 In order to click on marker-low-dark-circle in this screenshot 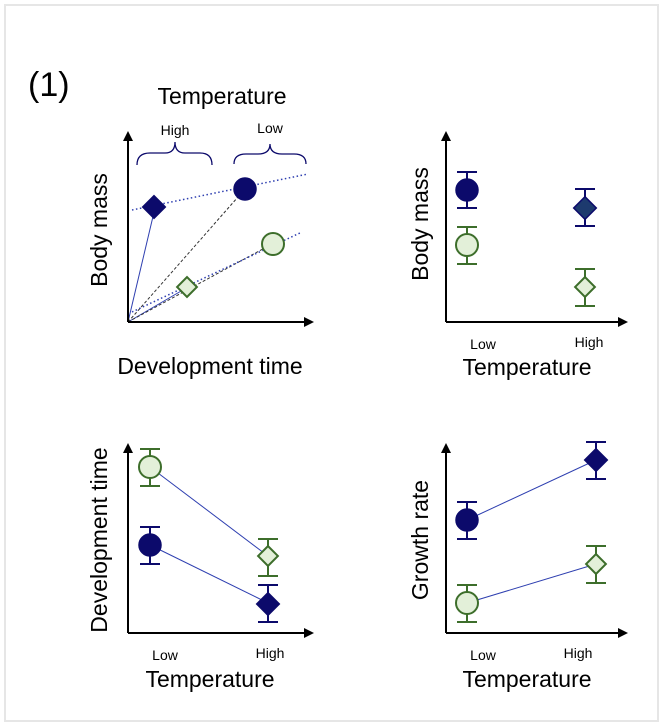, I will do `click(467, 190)`.